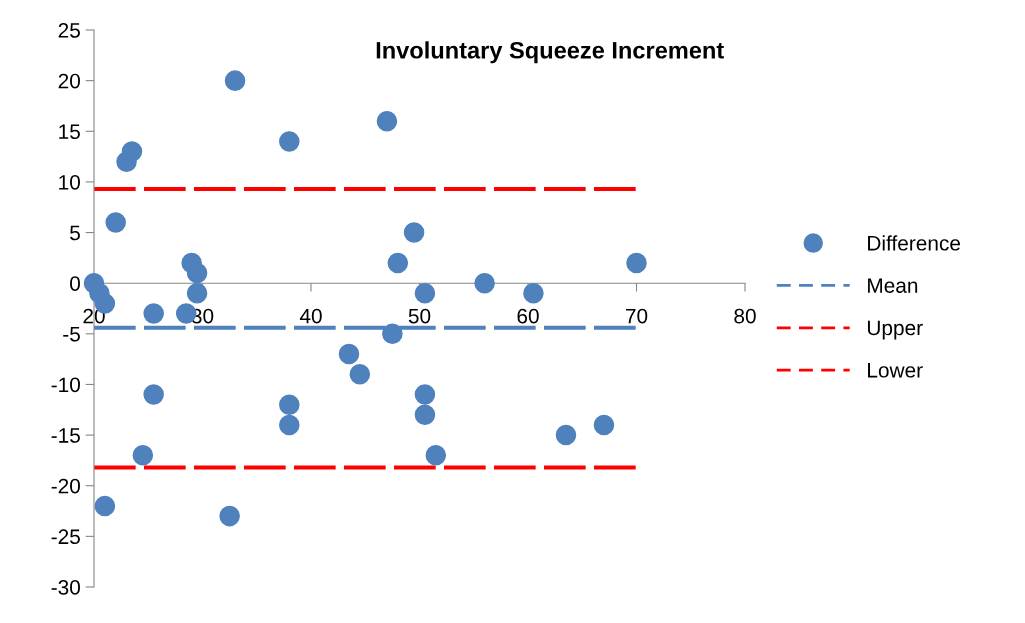 Image resolution: width=1025 pixels, height=623 pixels. What do you see at coordinates (310, 316) in the screenshot?
I see `x-tick-label: 40` at bounding box center [310, 316].